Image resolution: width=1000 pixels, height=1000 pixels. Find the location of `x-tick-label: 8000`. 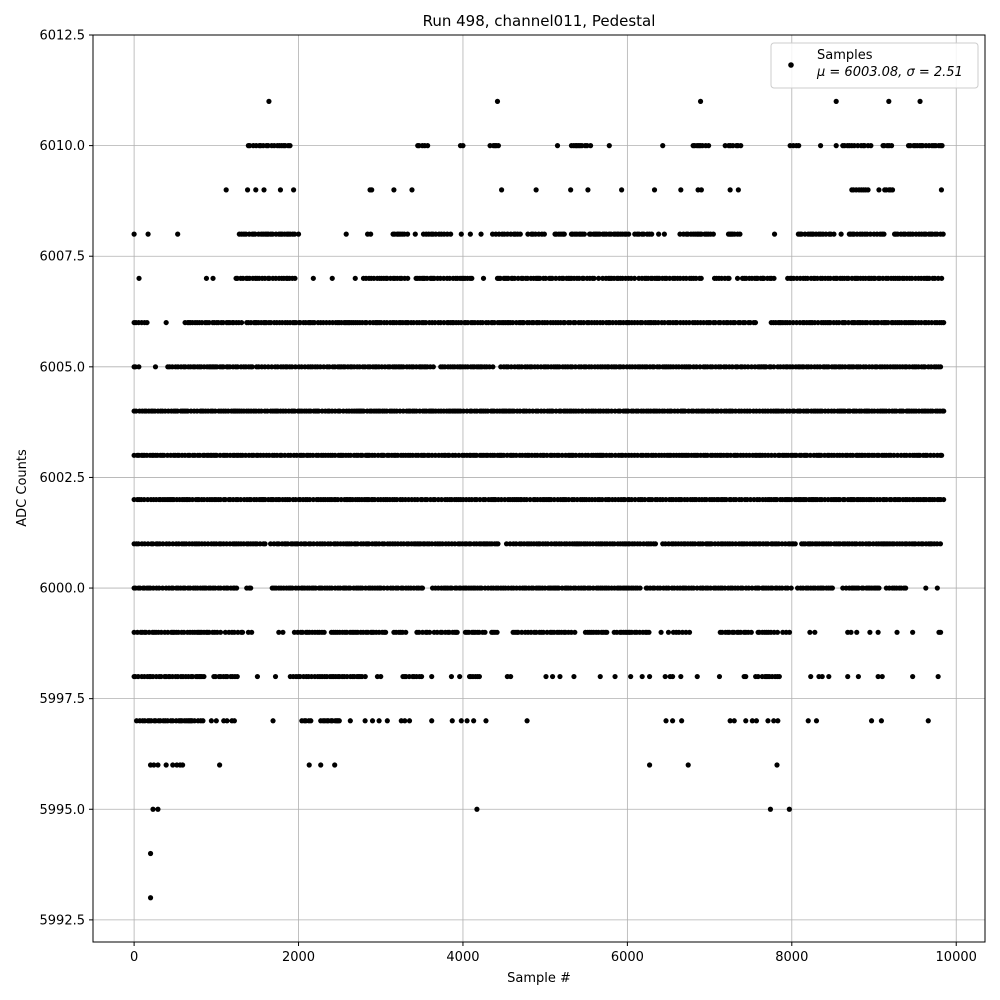

x-tick-label: 8000 is located at coordinates (791, 957).